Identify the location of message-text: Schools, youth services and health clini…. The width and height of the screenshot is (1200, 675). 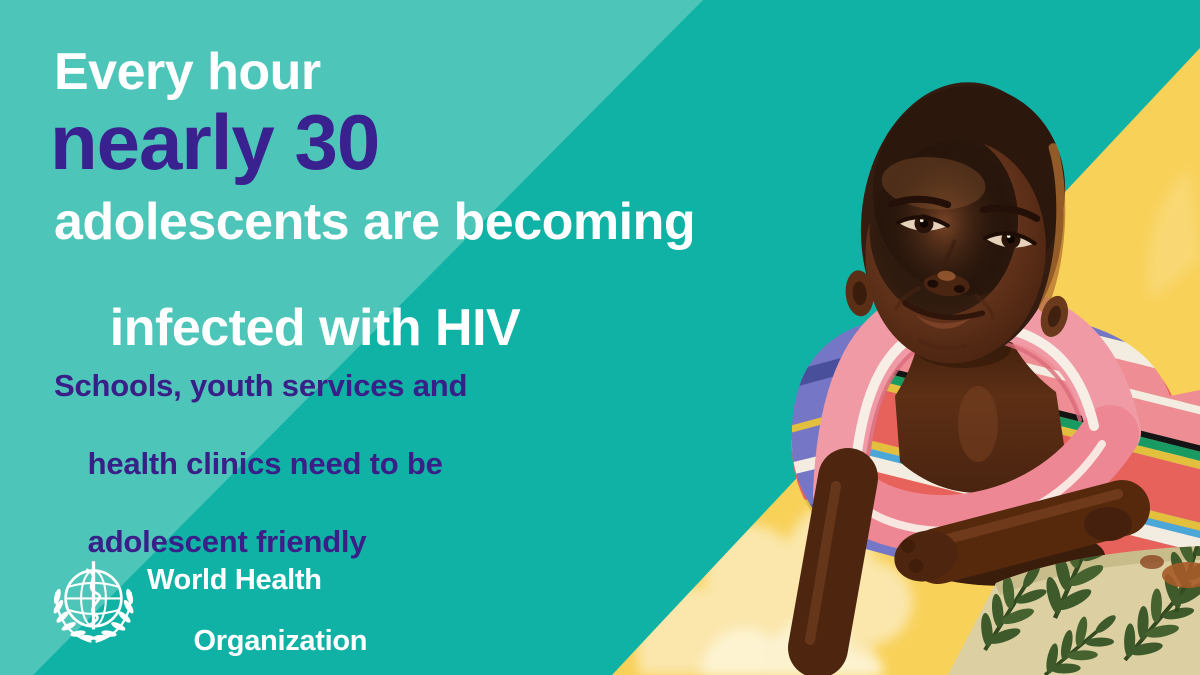
(260, 463).